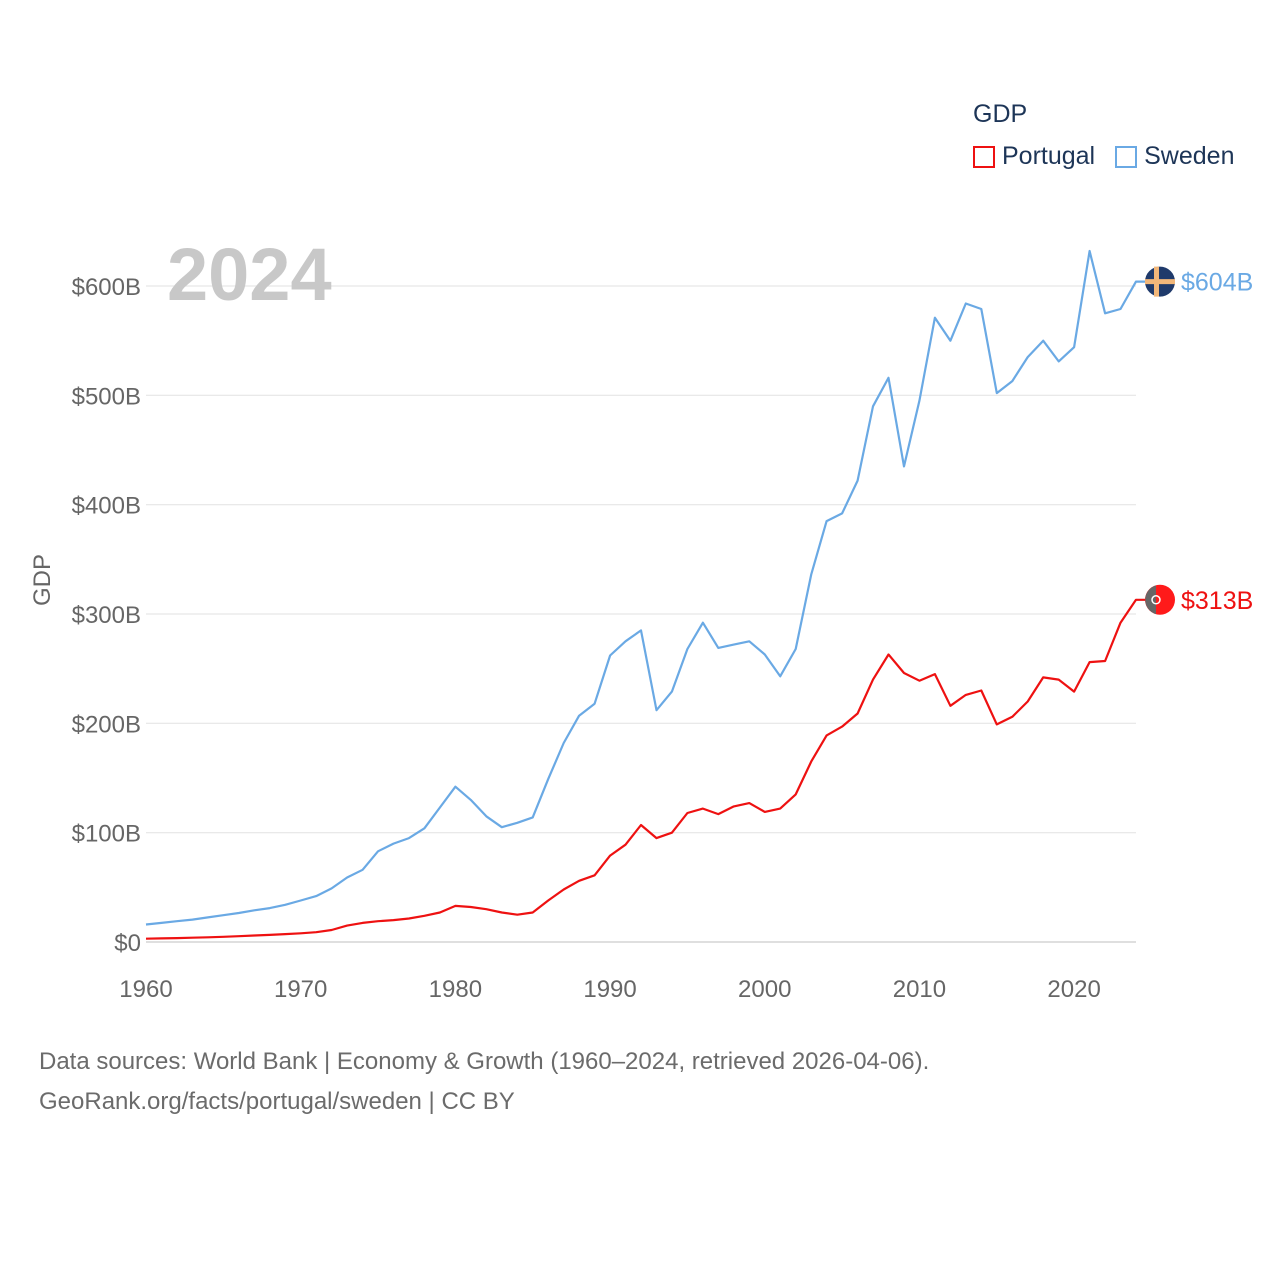  Describe the element at coordinates (1073, 989) in the screenshot. I see `x-tick-label: 2020` at that location.